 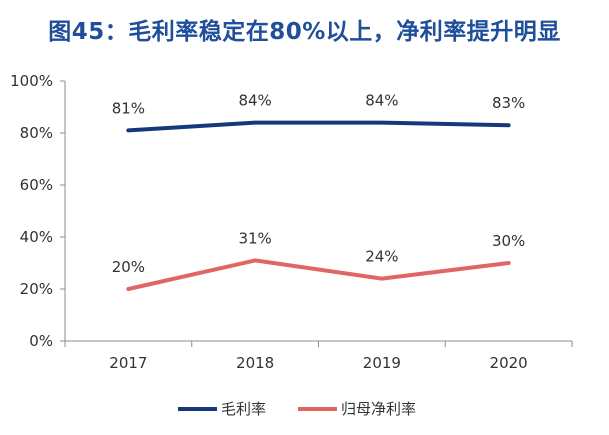 I want to click on data-label: 24%, so click(x=381, y=257).